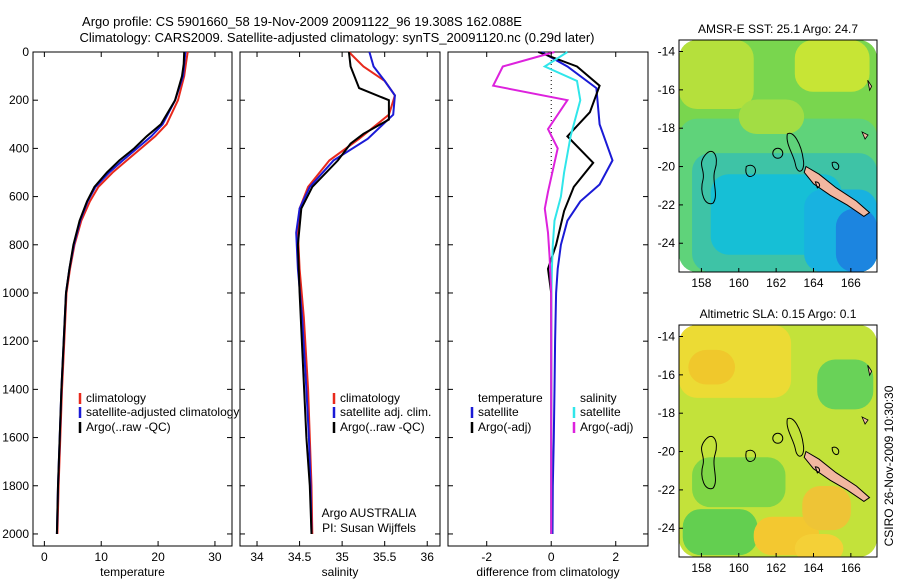 This screenshot has width=900, height=580. Describe the element at coordinates (776, 568) in the screenshot. I see `x-tick-label: 162` at that location.